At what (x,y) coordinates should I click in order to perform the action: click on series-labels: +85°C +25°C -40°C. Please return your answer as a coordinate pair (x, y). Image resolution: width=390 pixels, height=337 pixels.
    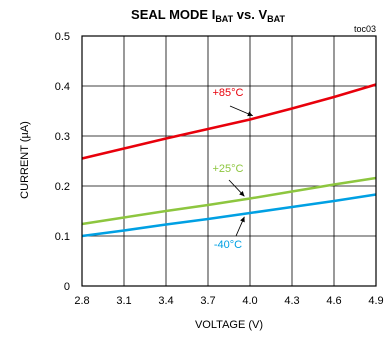
    Looking at the image, I should click on (232, 169).